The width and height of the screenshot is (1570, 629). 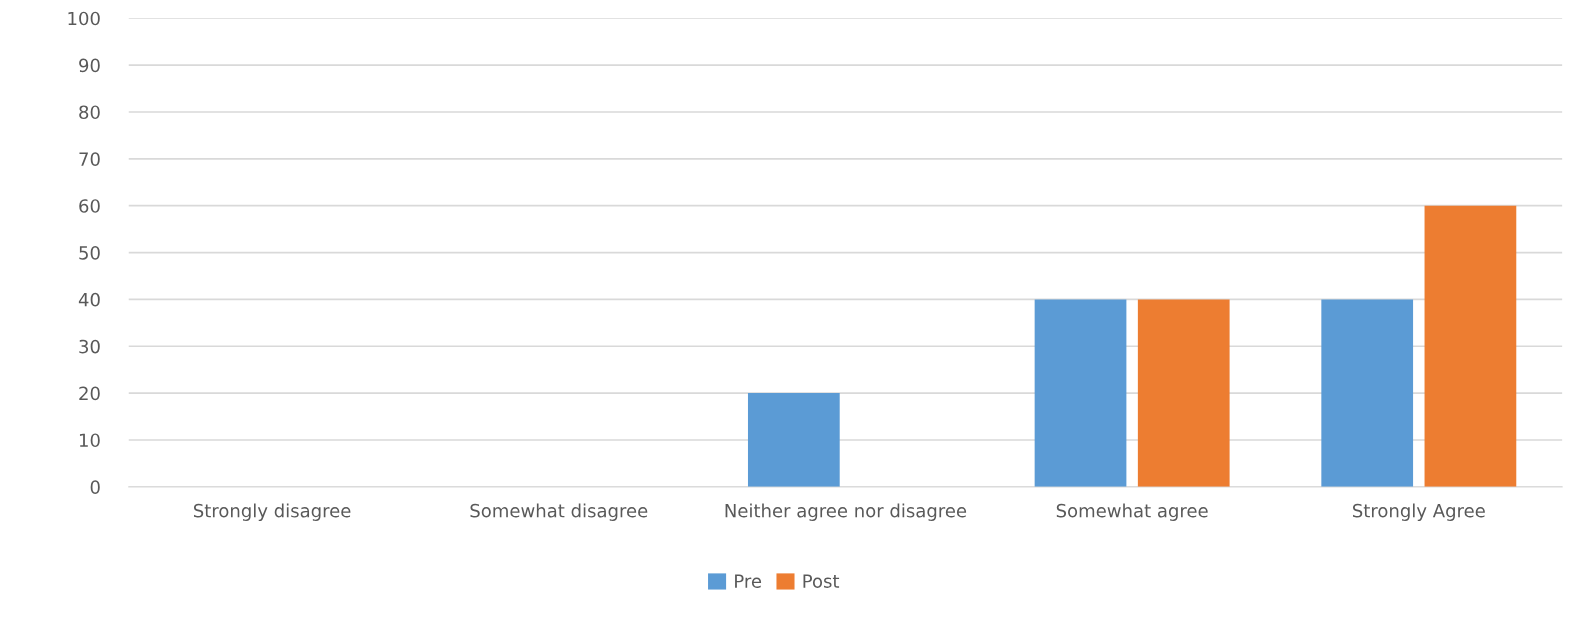 What do you see at coordinates (89, 206) in the screenshot?
I see `y-tick-label: 60` at bounding box center [89, 206].